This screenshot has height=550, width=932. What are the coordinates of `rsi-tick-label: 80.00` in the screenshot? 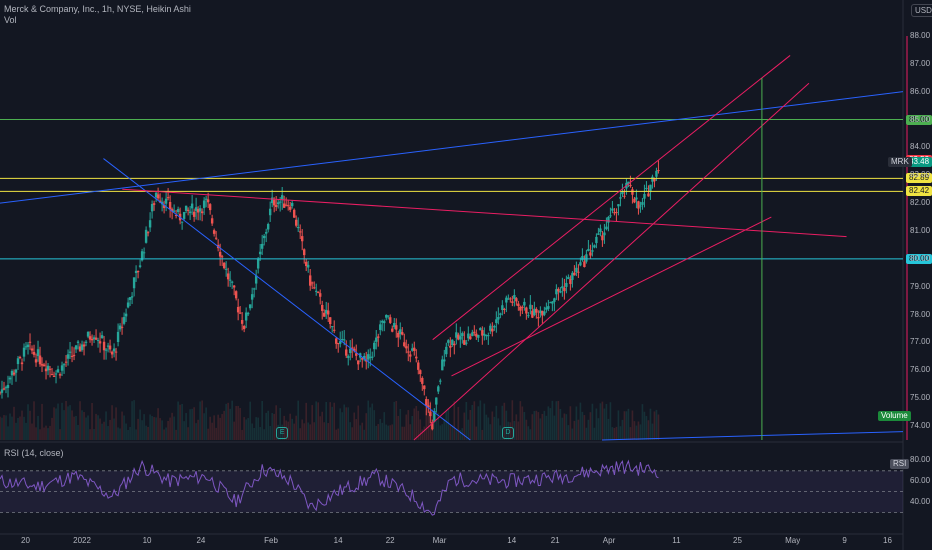 It's located at (920, 460).